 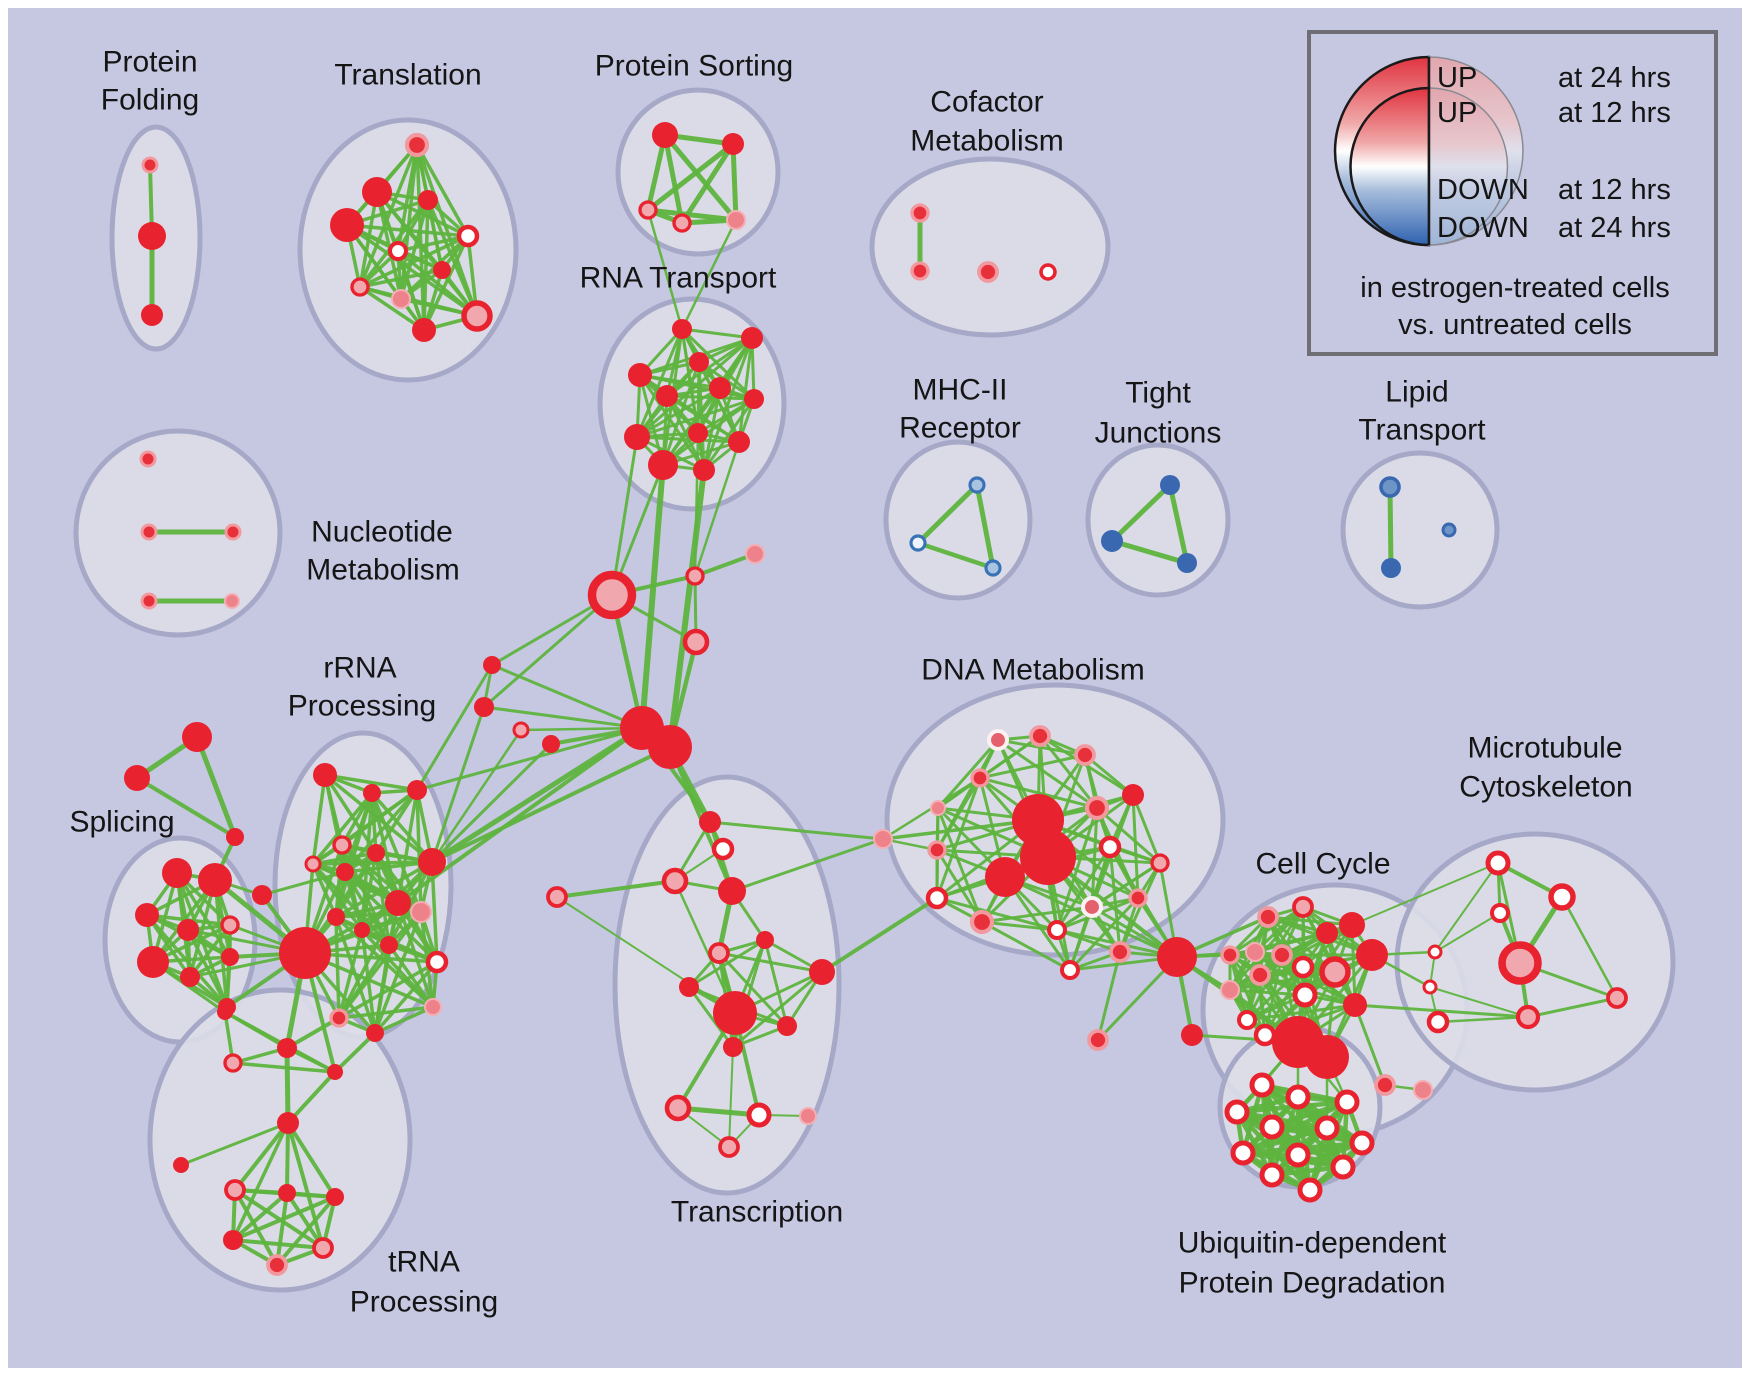 What do you see at coordinates (424, 1262) in the screenshot?
I see `cluster-label-trna-processing-line1: tRNA` at bounding box center [424, 1262].